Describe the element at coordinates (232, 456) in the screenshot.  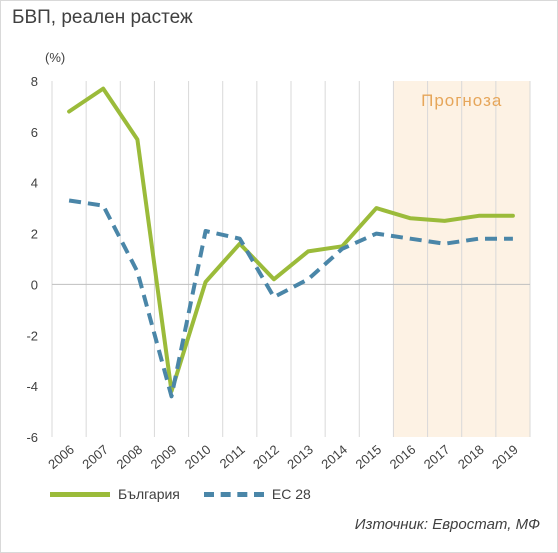
I see `x-tick-label: 2011` at that location.